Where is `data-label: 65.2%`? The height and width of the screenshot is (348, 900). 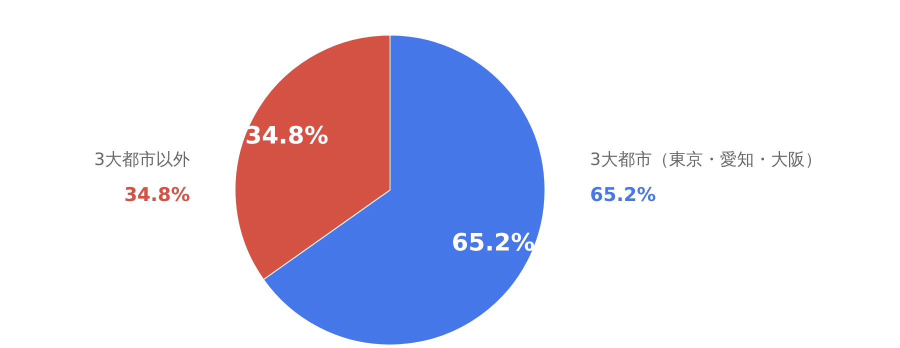 data-label: 65.2% is located at coordinates (493, 242).